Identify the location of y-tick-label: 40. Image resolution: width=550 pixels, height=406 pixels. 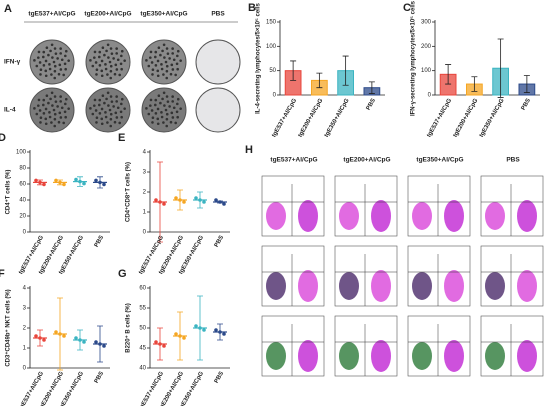
(142, 369).